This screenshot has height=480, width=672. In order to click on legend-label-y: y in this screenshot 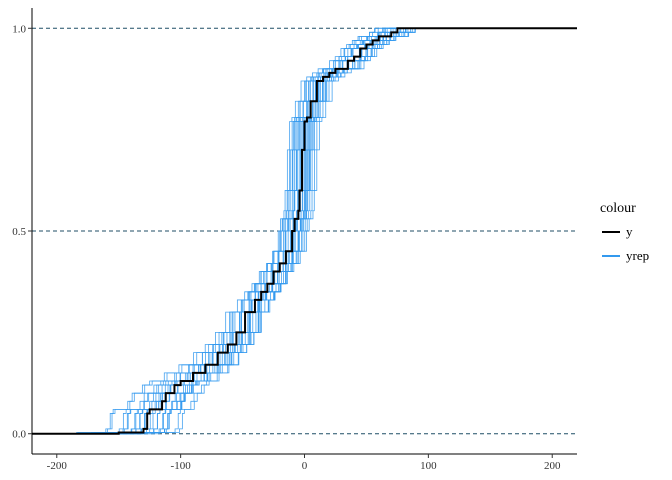, I will do `click(629, 231)`.